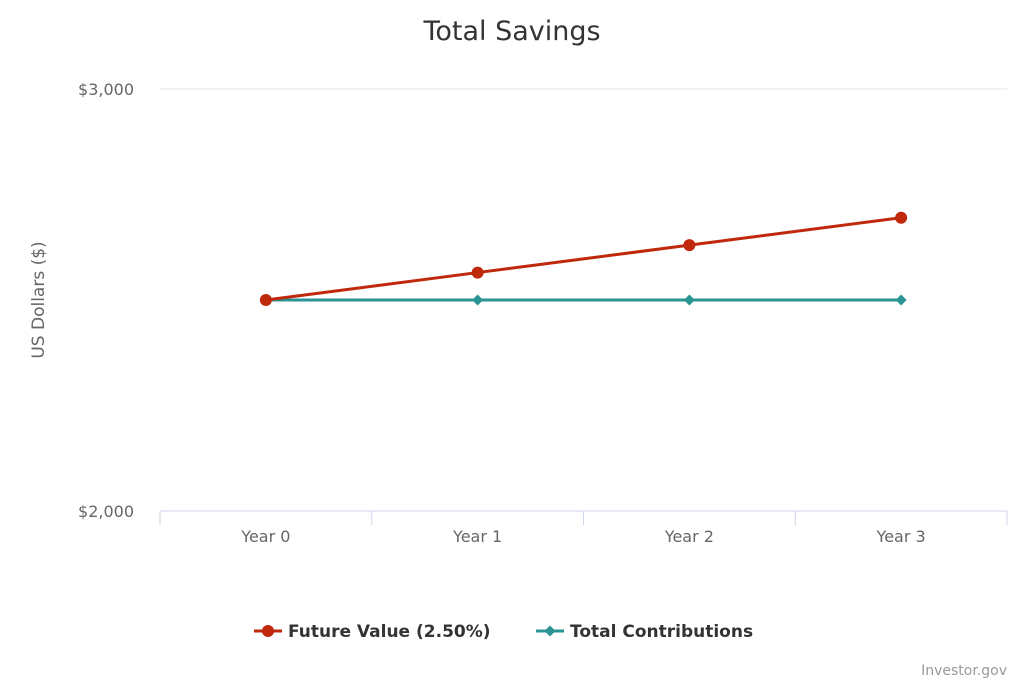 The width and height of the screenshot is (1024, 683). I want to click on legend-item-total-contributions: Total Contributions, so click(644, 632).